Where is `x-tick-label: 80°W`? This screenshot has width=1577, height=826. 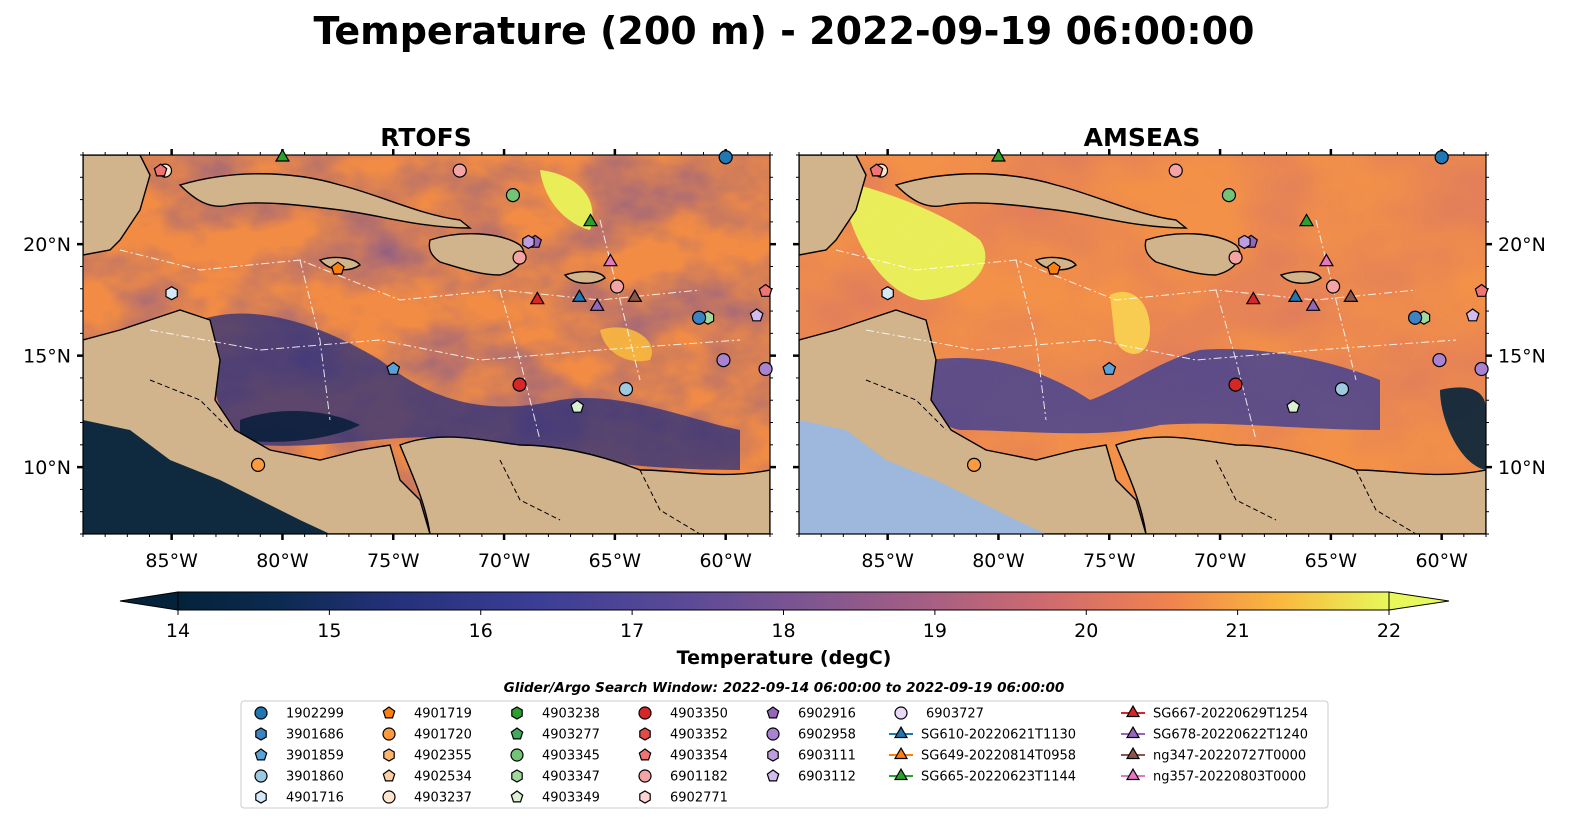 x-tick-label: 80°W is located at coordinates (998, 561).